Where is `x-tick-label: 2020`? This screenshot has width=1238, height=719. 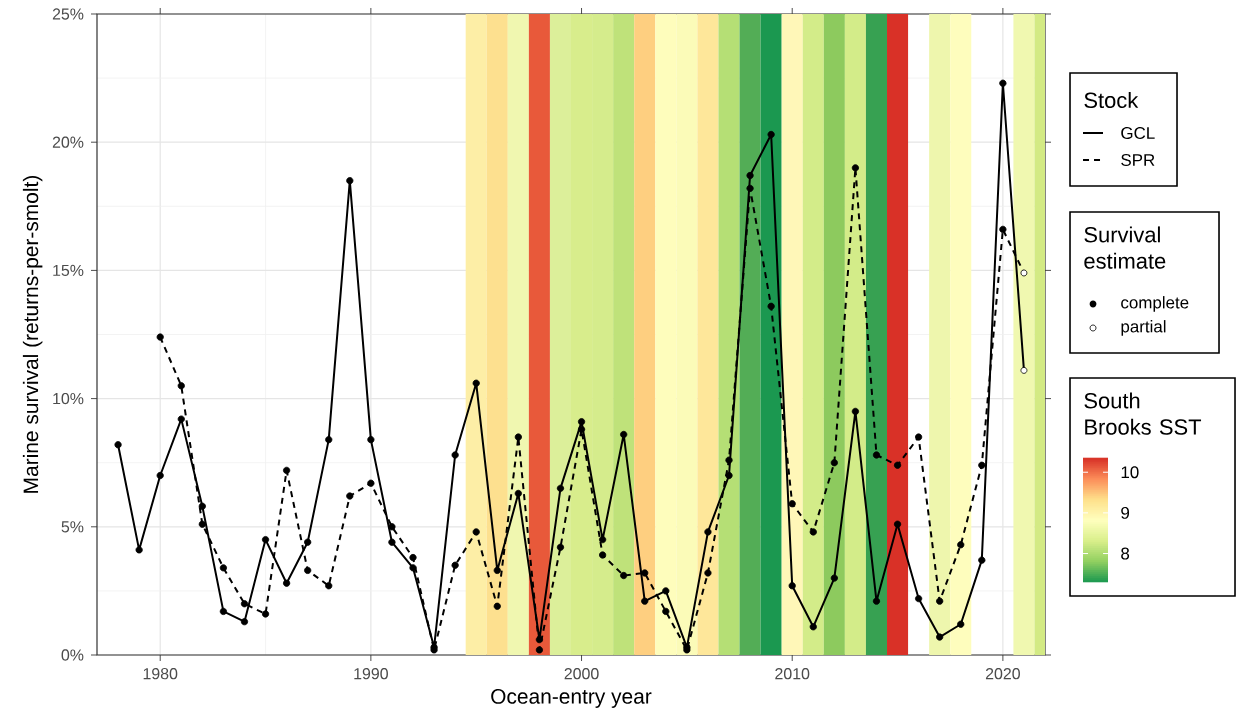
x-tick-label: 2020 is located at coordinates (1002, 674).